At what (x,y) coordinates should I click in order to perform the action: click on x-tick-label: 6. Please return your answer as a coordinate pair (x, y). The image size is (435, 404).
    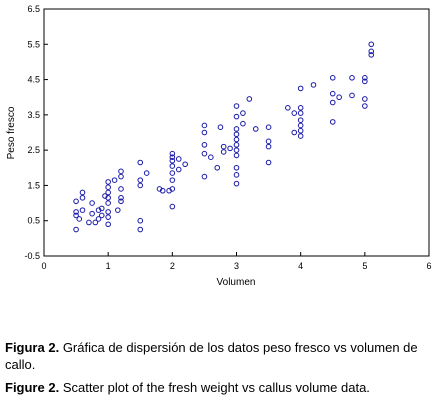
    Looking at the image, I should click on (428, 266).